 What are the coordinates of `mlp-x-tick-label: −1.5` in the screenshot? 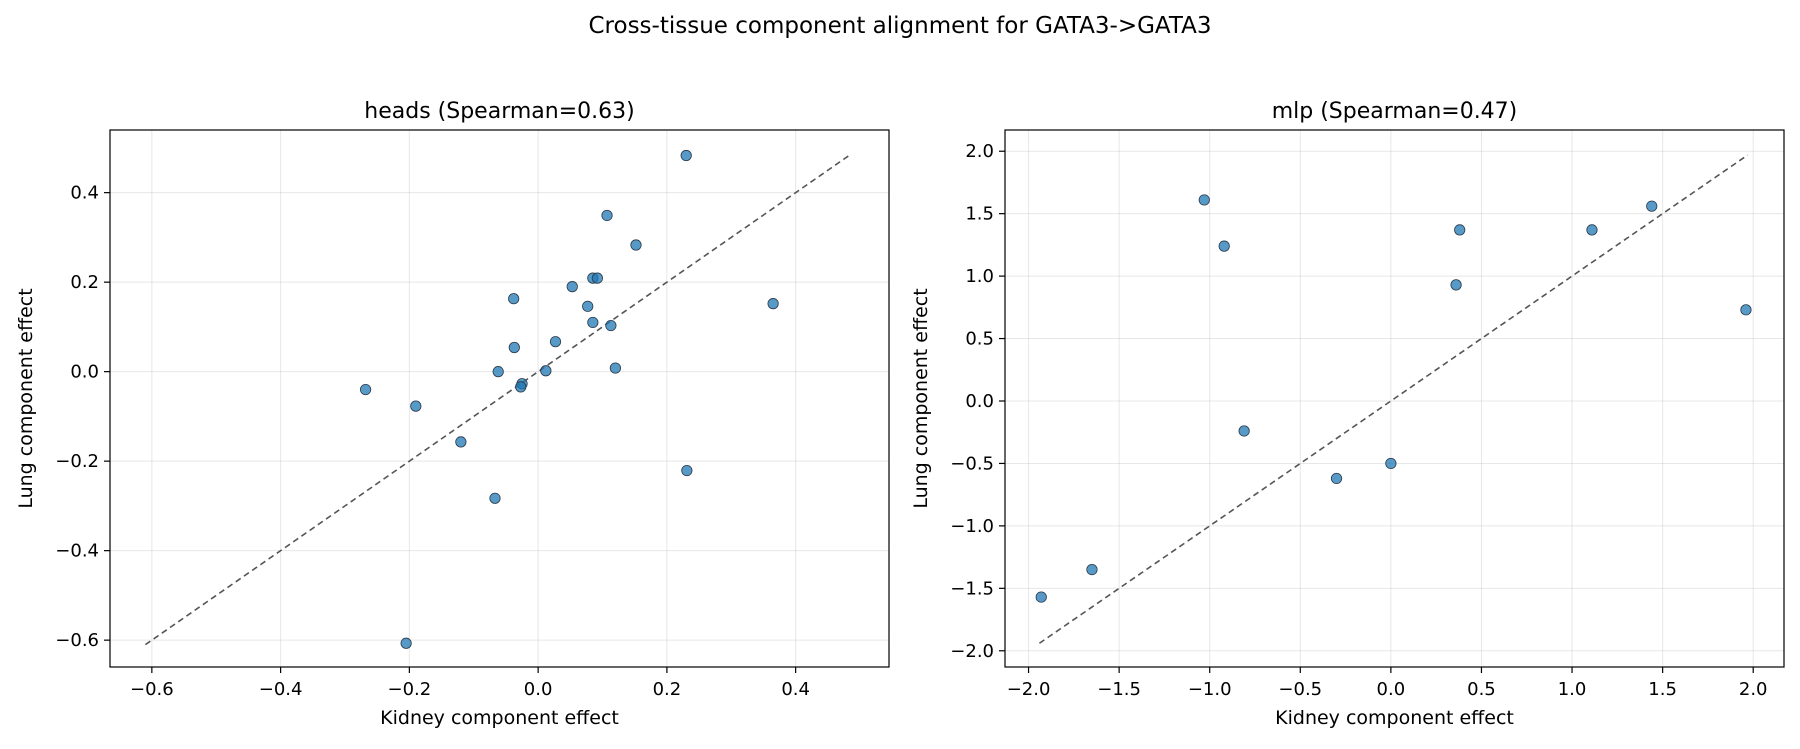 It's located at (1119, 689).